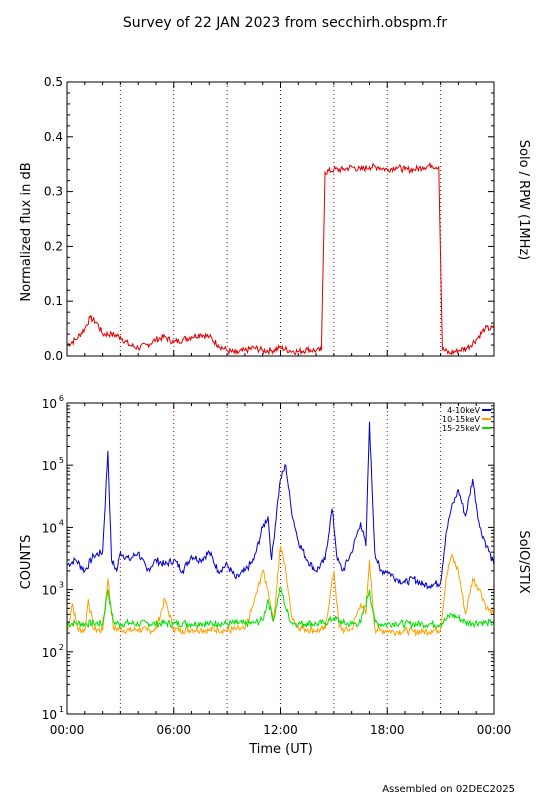 The image size is (550, 800). Describe the element at coordinates (523, 561) in the screenshot. I see `stix-instrument-label: SolO/STIX` at that location.